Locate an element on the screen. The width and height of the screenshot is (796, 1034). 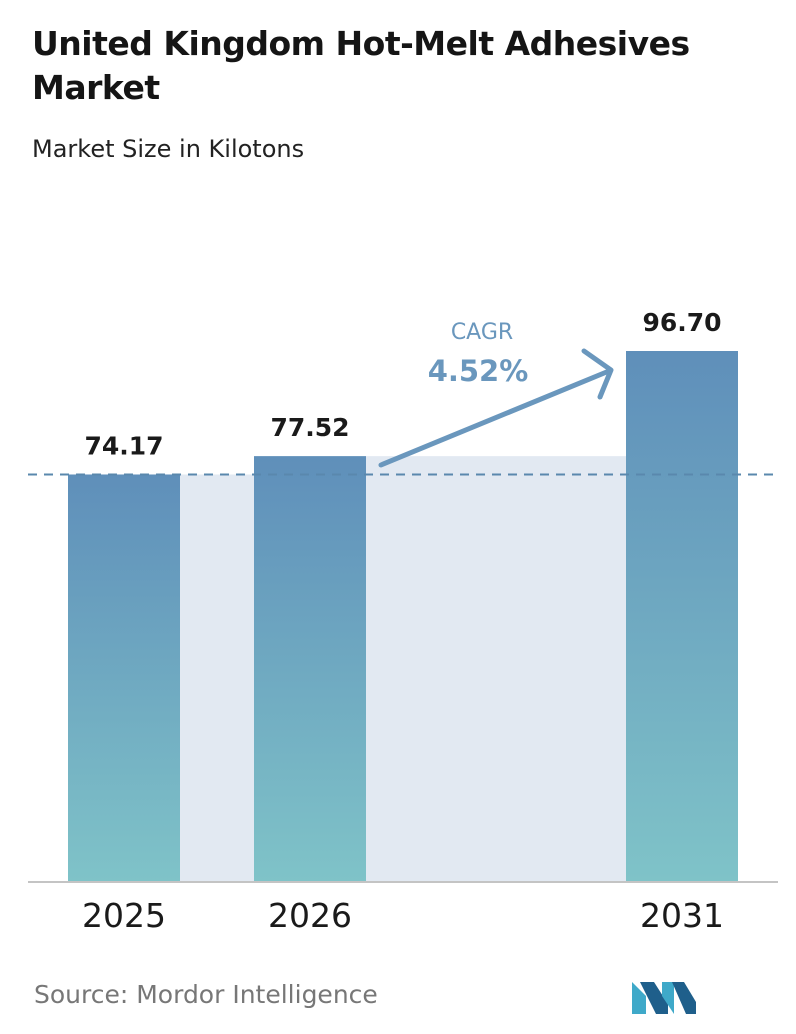
bar-2026 is located at coordinates (310, 668).